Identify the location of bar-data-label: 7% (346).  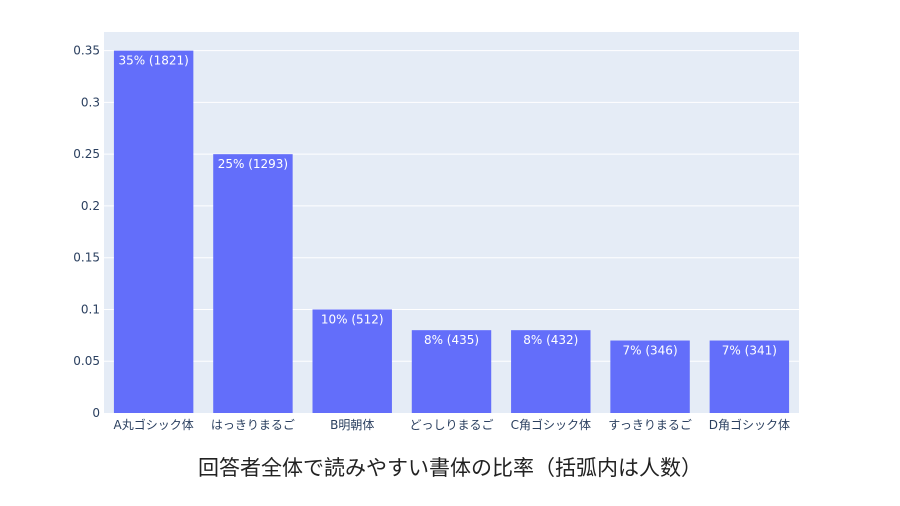
(650, 351).